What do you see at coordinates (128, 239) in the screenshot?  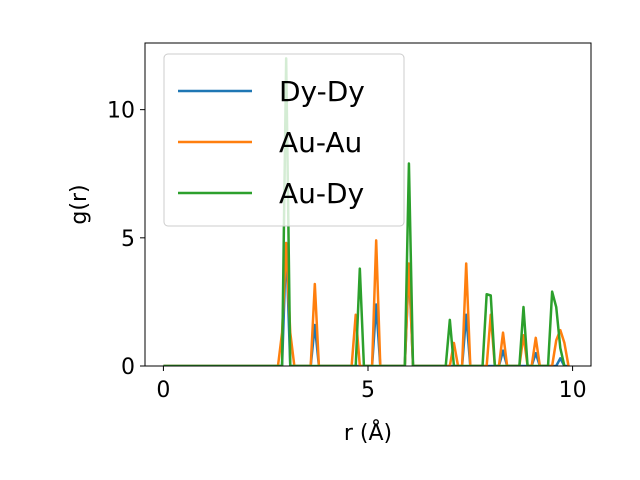 I see `y-tick-label: 5` at bounding box center [128, 239].